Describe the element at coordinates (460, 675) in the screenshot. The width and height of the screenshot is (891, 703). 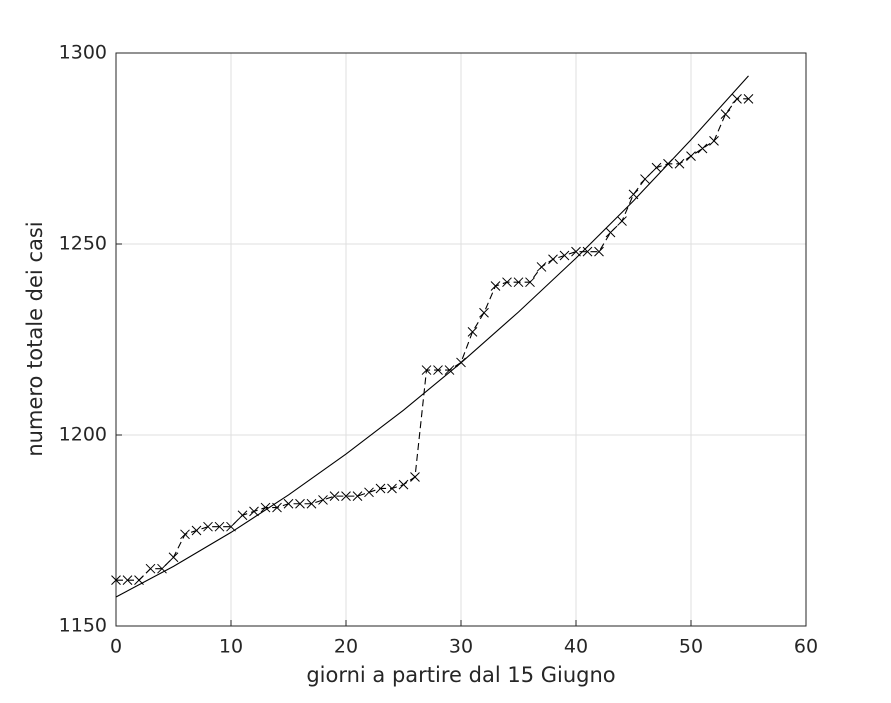
I see `x-axis-label: giorni a partire dal 15 Giugno` at that location.